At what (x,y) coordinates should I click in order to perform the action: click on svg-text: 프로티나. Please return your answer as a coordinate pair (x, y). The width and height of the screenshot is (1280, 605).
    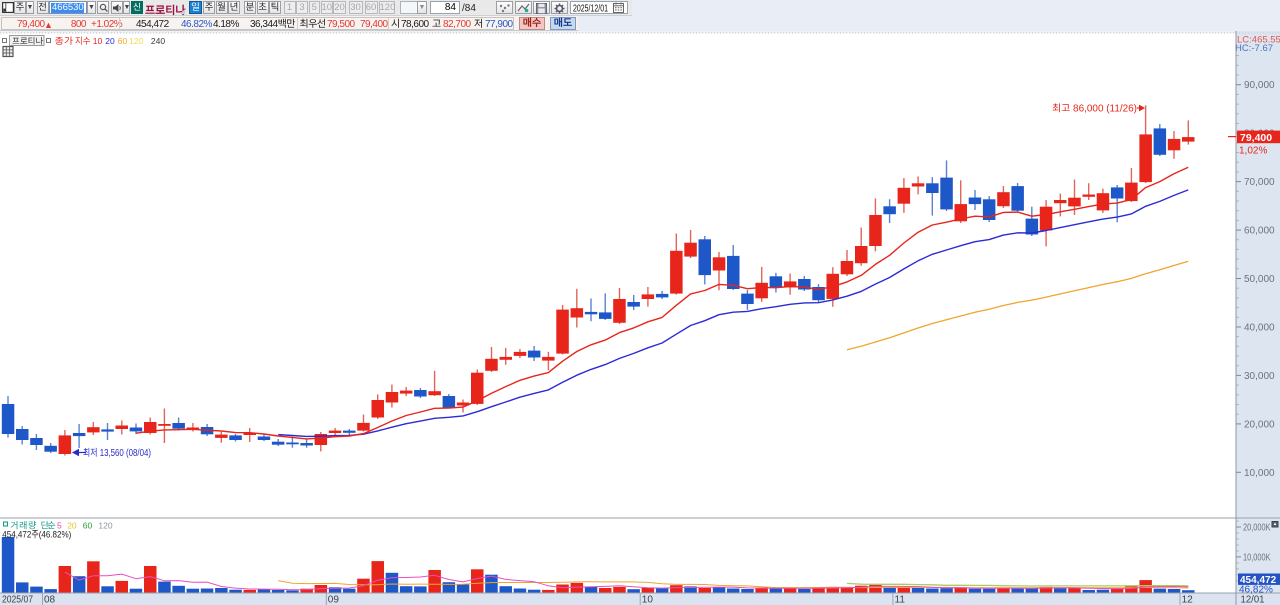
    Looking at the image, I should click on (27, 41).